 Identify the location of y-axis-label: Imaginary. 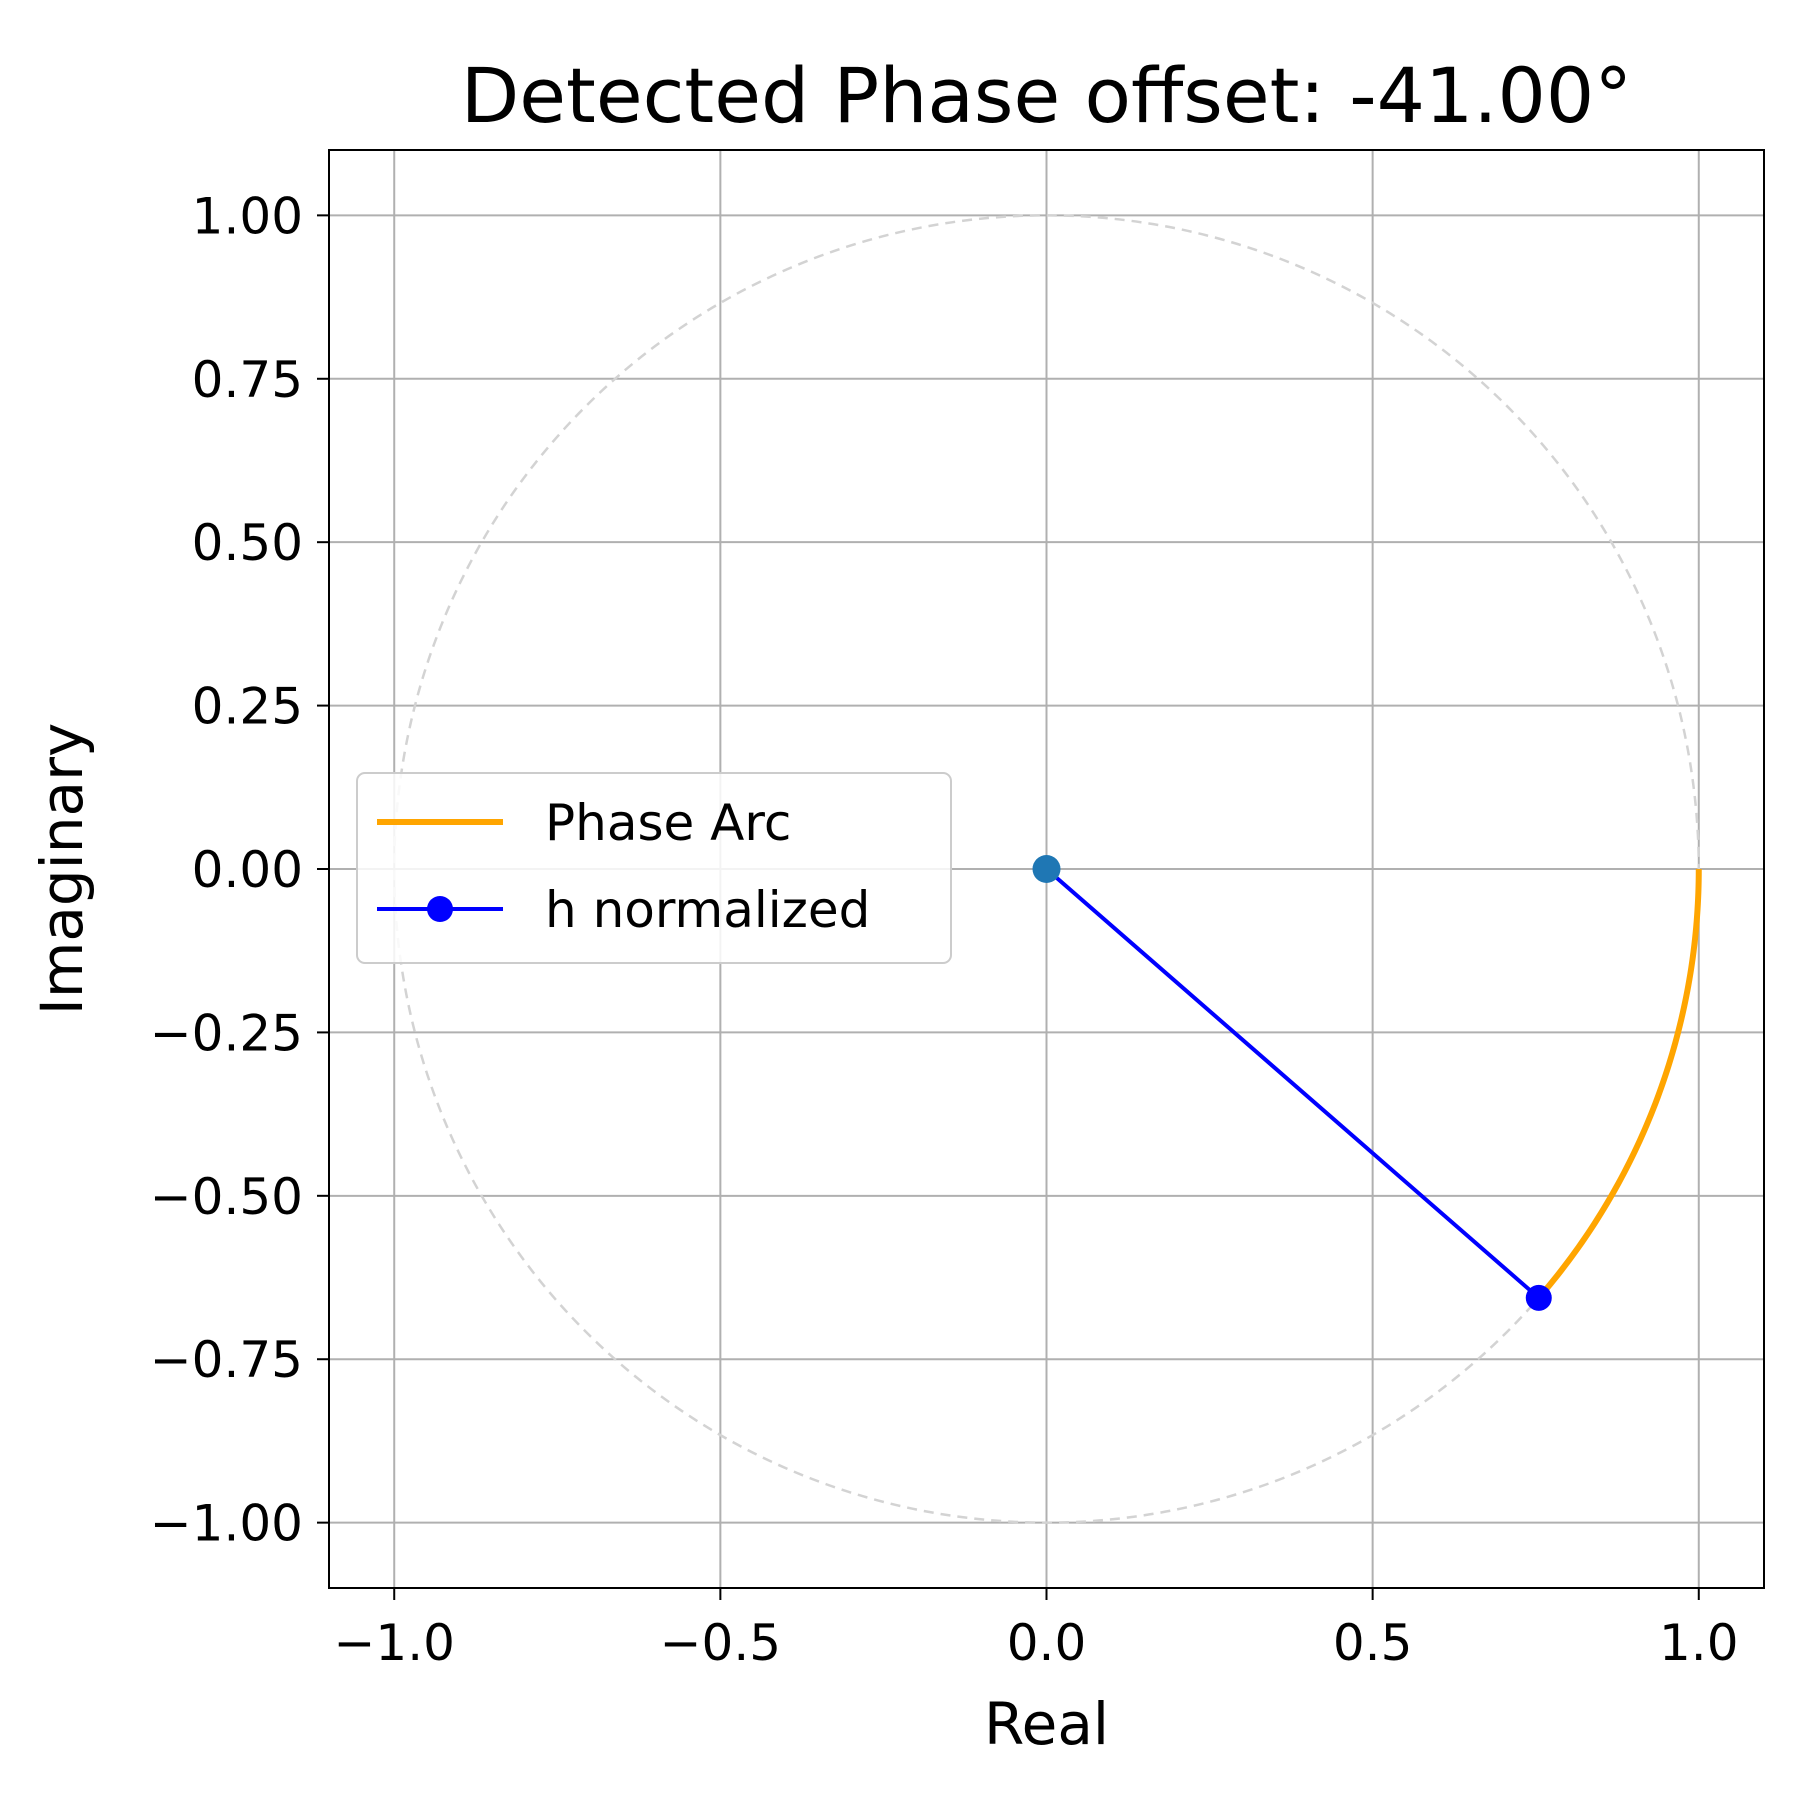
(62, 869).